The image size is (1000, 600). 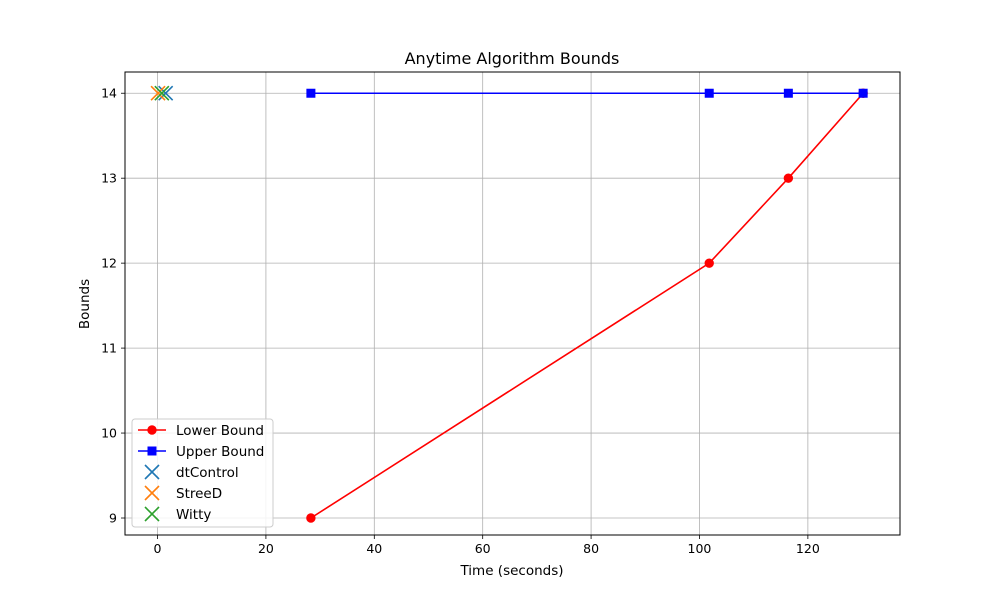 I want to click on chart-title: Anytime Algorithm Bounds, so click(x=512, y=58).